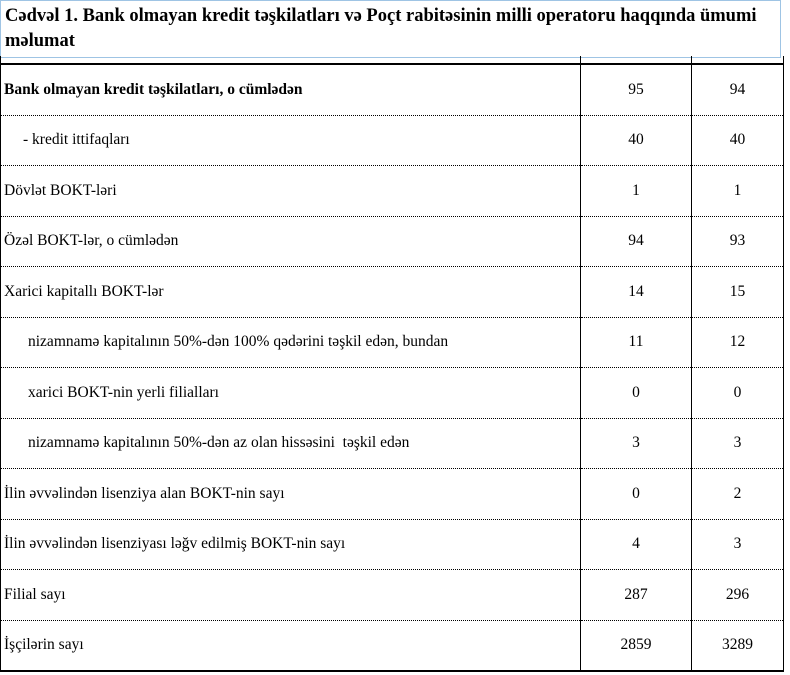  What do you see at coordinates (737, 342) in the screenshot?
I see `cell-value: 12` at bounding box center [737, 342].